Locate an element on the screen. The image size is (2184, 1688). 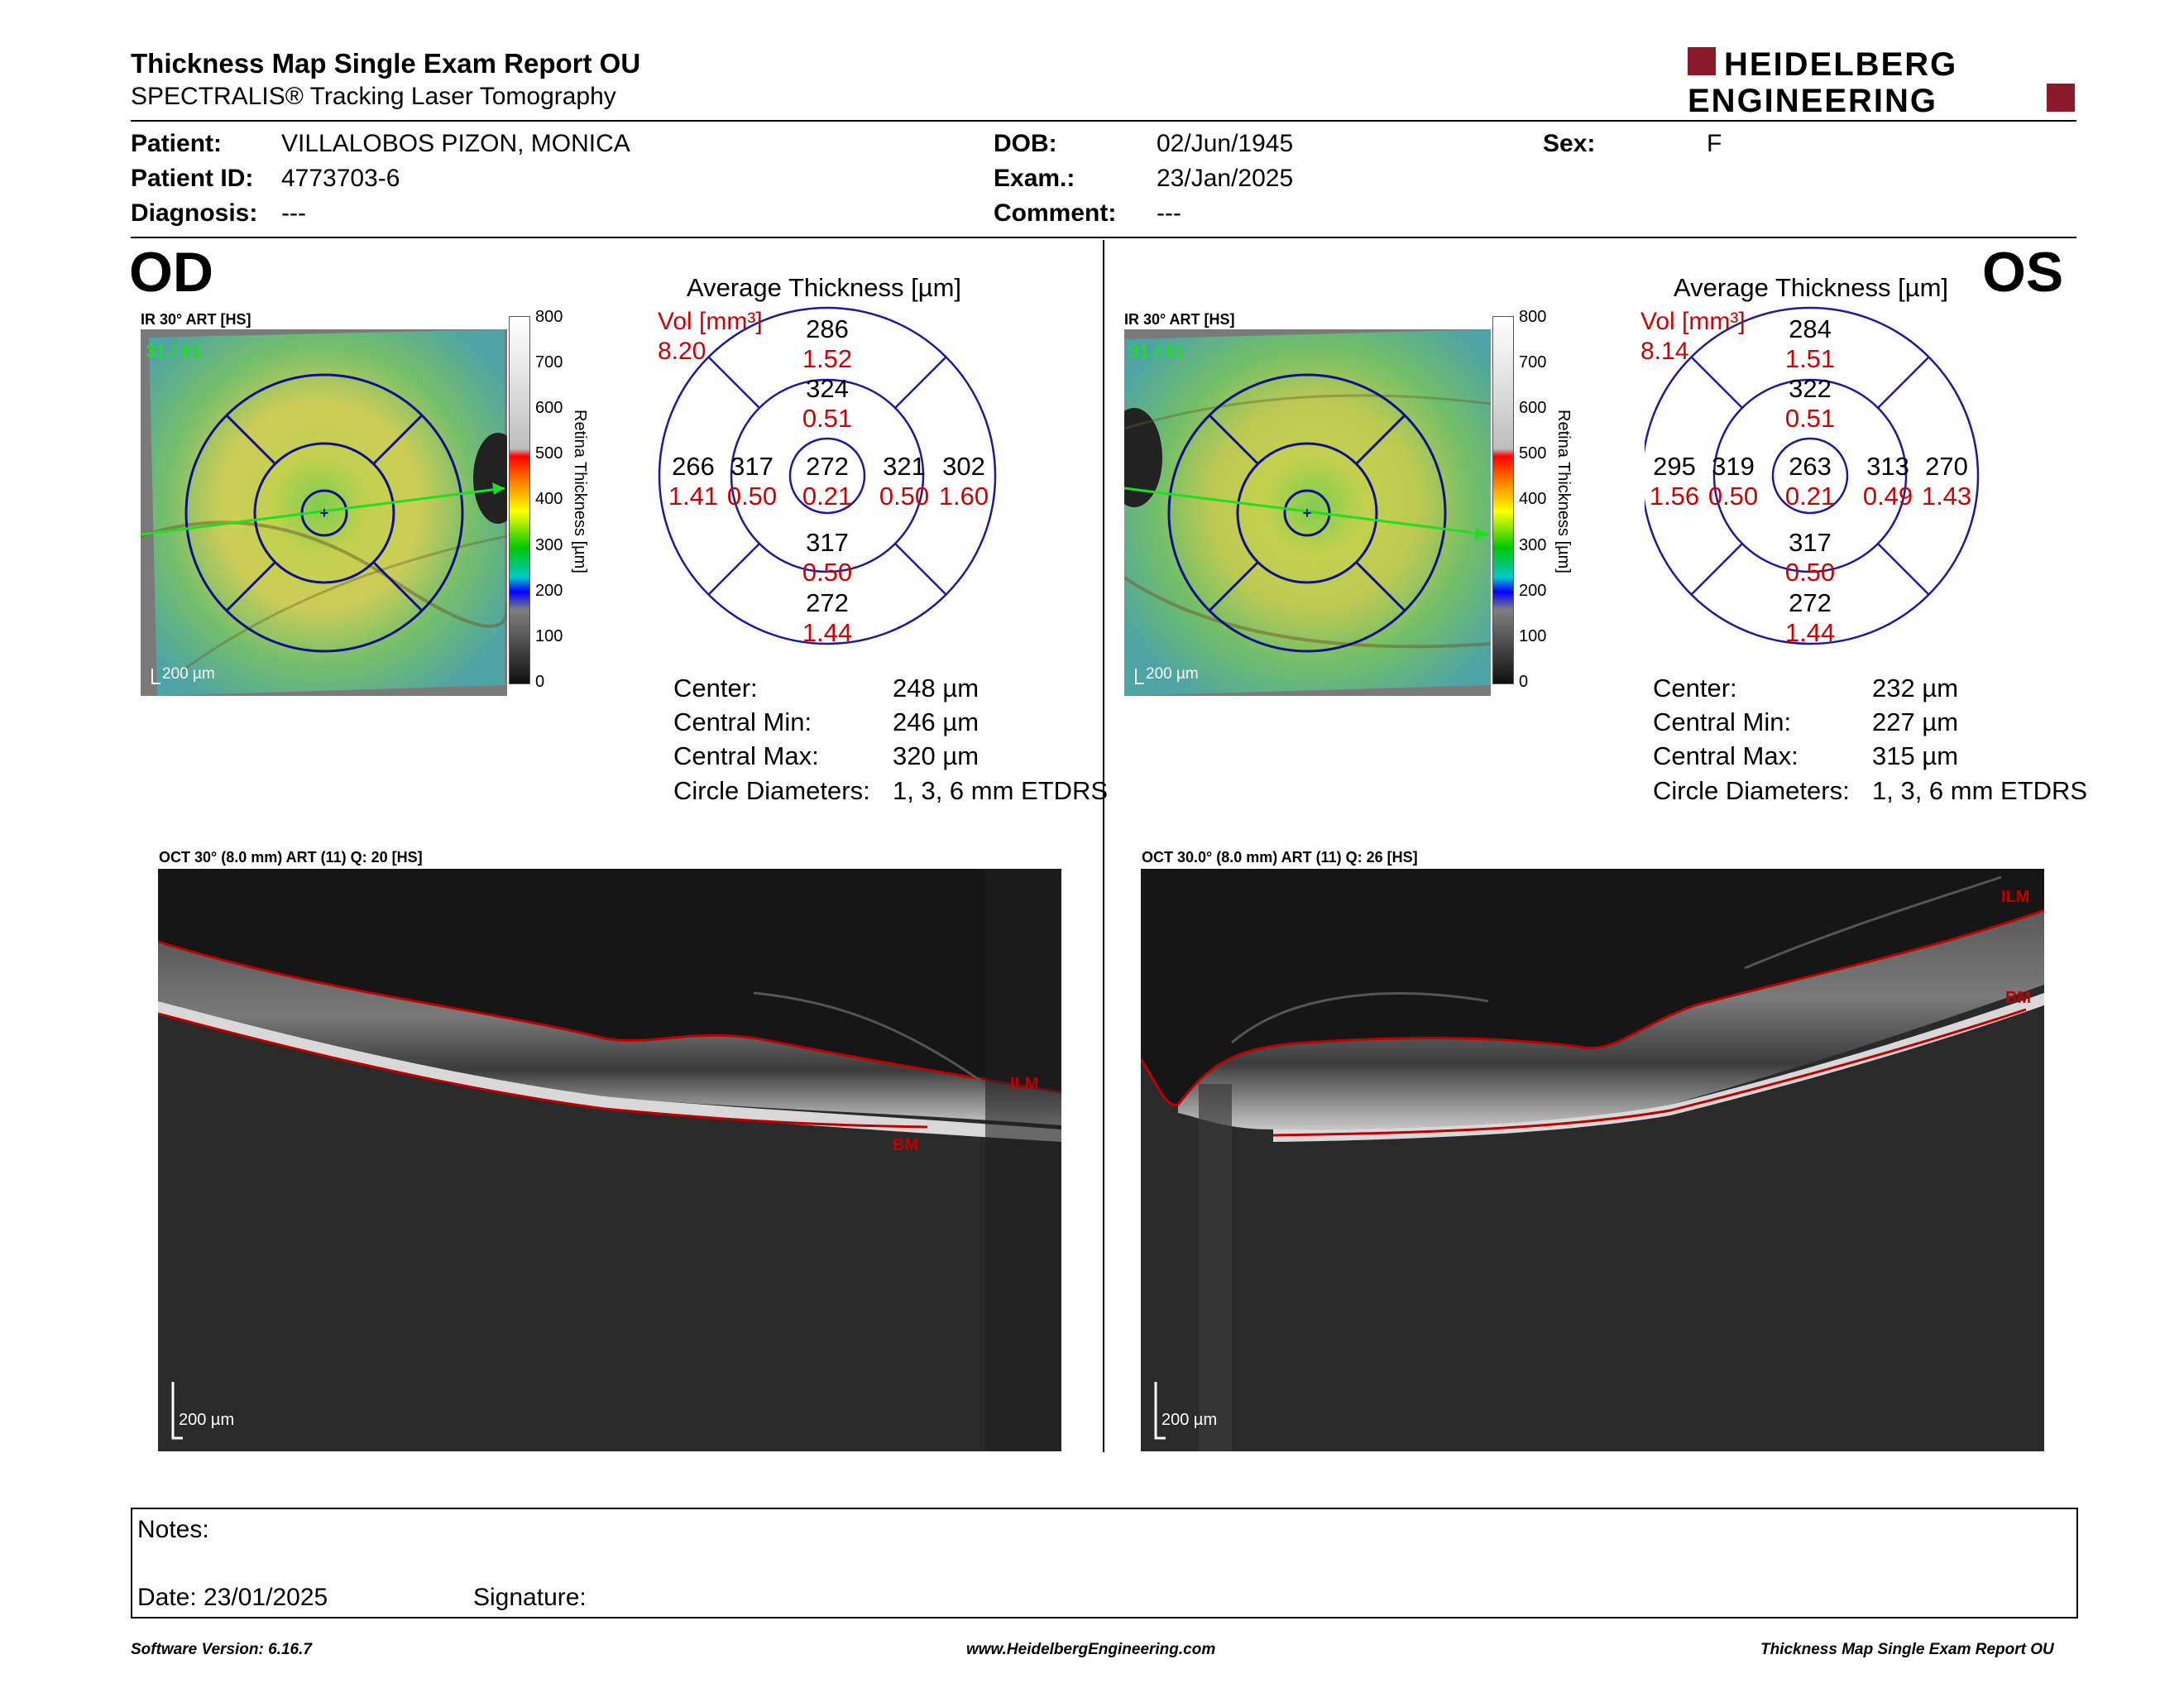
os-max-label: Central Max: is located at coordinates (1725, 755).